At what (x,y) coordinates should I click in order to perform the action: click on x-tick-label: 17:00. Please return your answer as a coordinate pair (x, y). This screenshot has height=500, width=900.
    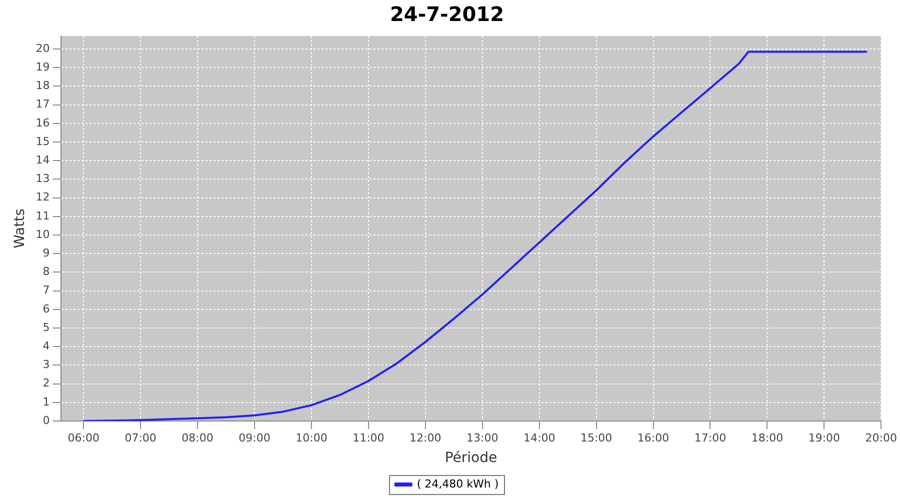
    Looking at the image, I should click on (710, 437).